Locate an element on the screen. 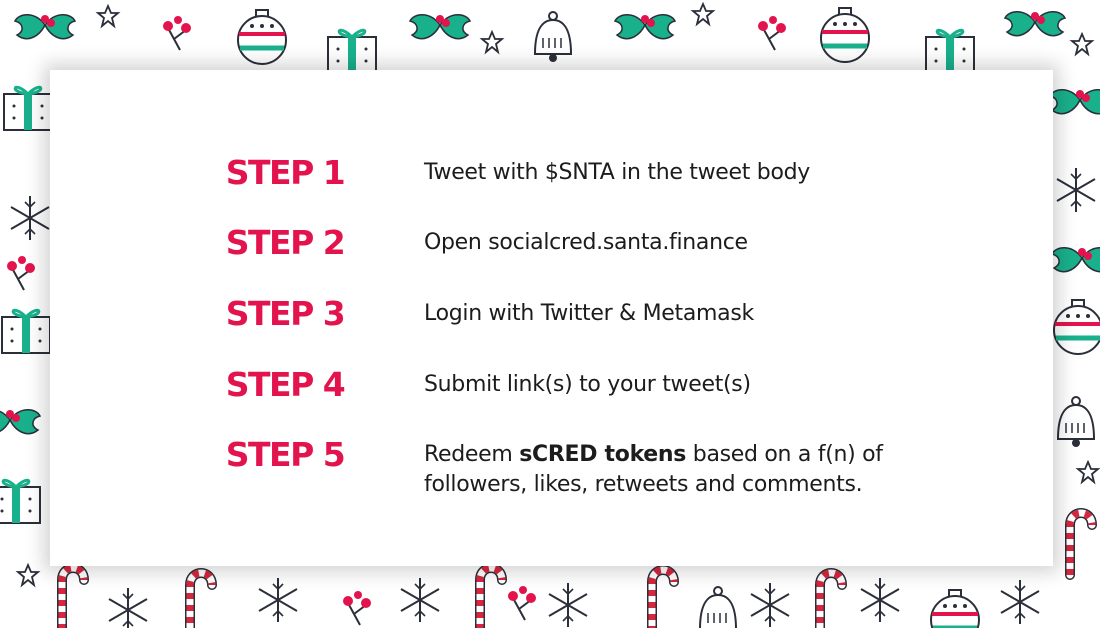  step-2-label: STEP 2 is located at coordinates (285, 242).